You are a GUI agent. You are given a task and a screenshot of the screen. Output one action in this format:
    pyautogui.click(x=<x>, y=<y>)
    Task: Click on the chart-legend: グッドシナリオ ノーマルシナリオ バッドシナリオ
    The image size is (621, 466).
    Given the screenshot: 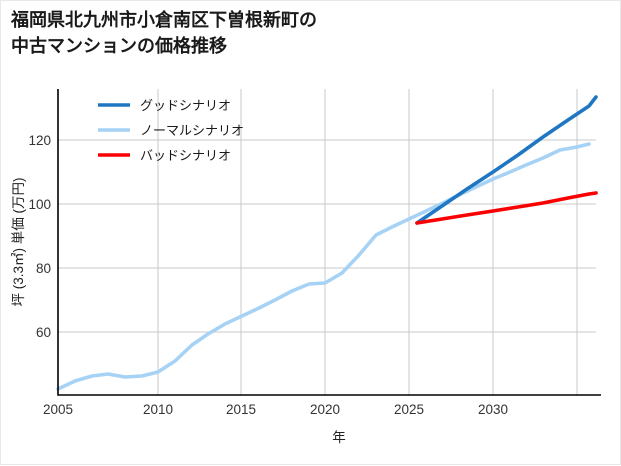 What is the action you would take?
    pyautogui.click(x=171, y=130)
    